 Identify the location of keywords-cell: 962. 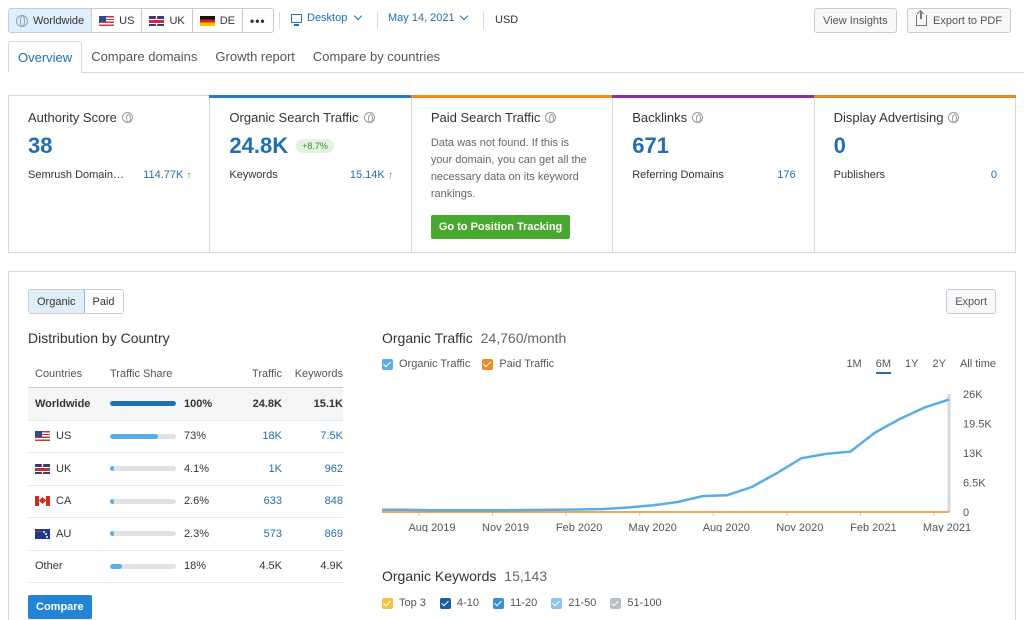
(333, 468).